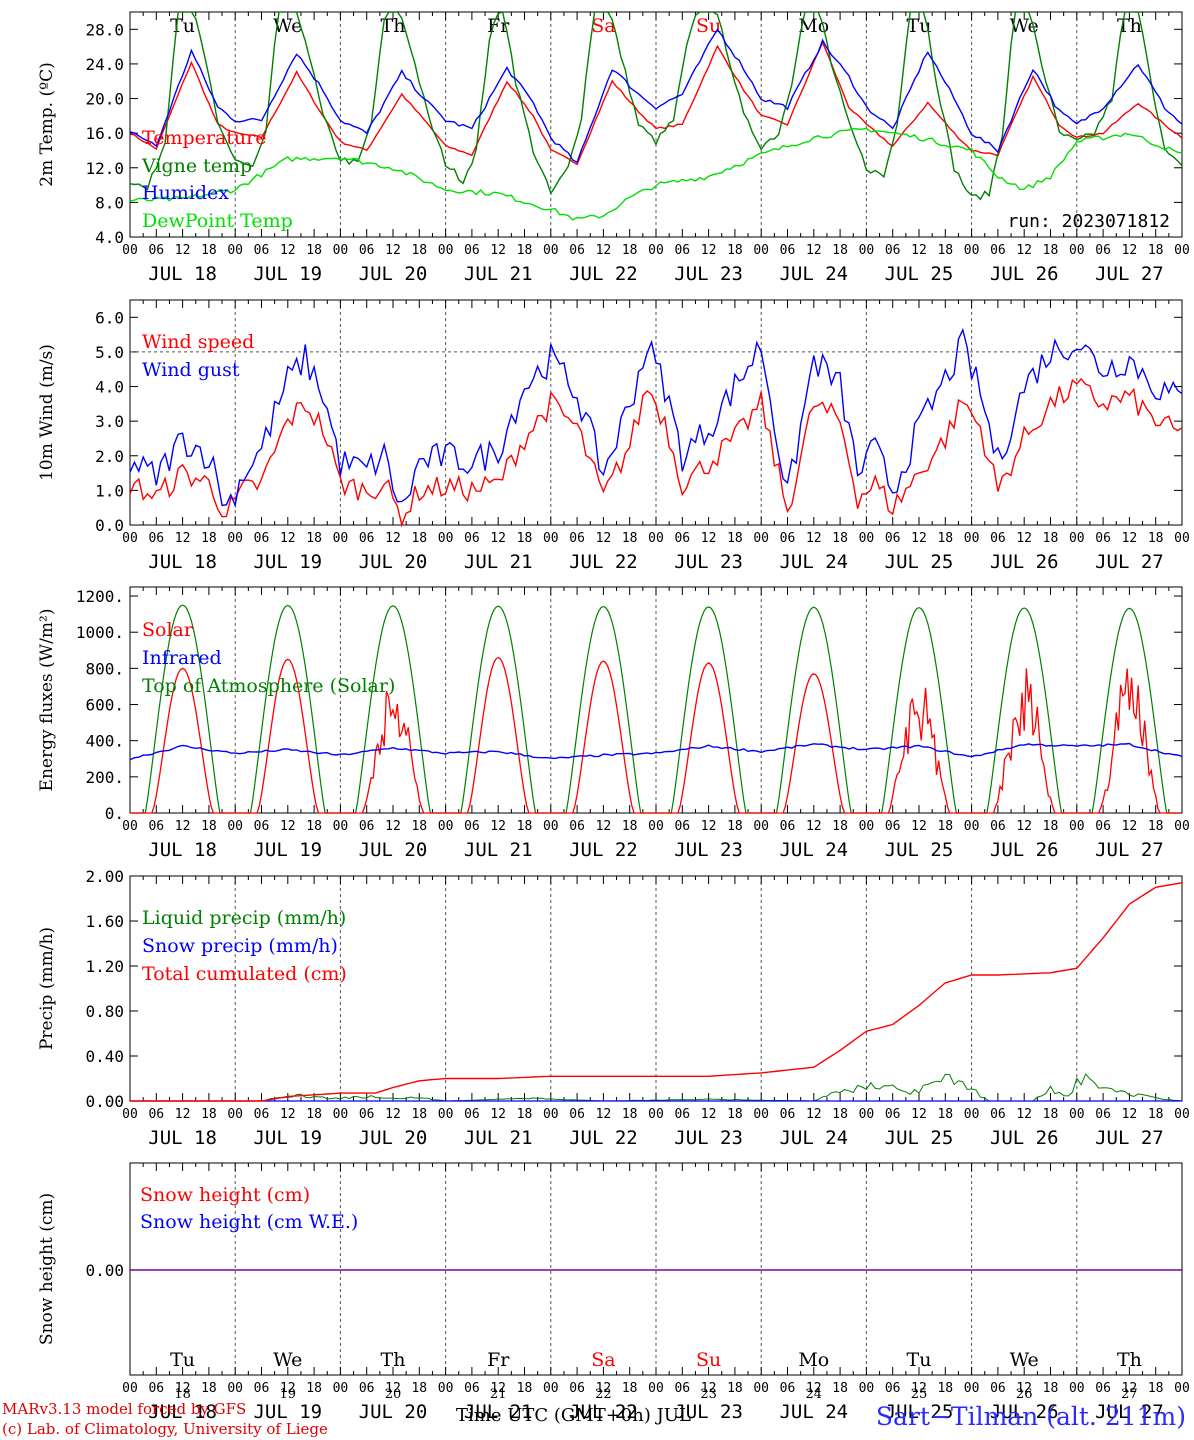  Describe the element at coordinates (1024, 1360) in the screenshot. I see `weekday-label: We` at that location.